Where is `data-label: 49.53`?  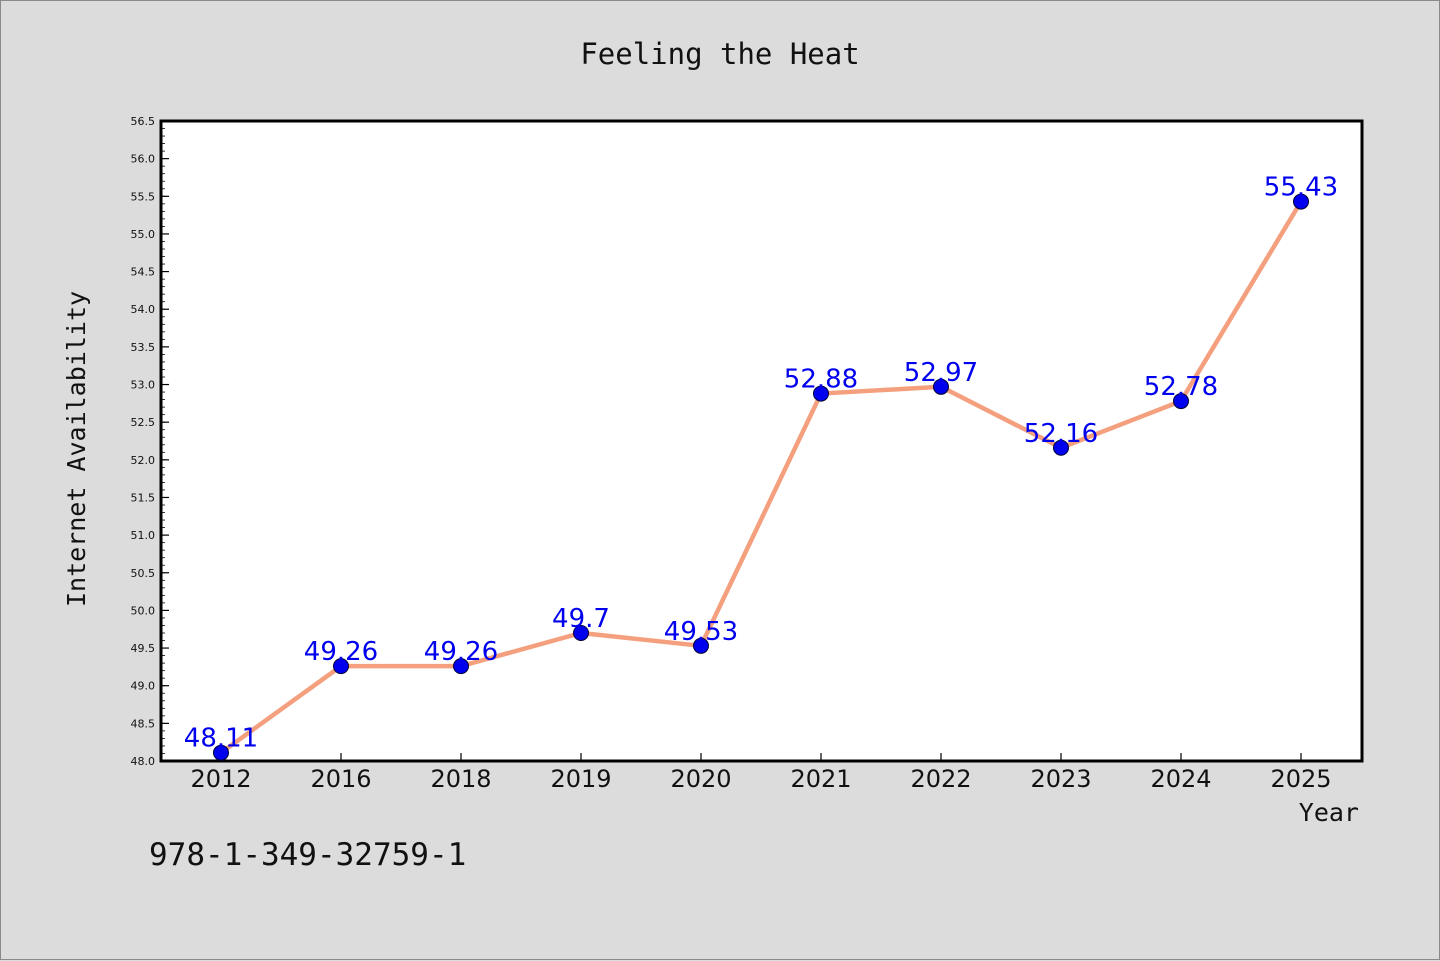
data-label: 49.53 is located at coordinates (701, 632).